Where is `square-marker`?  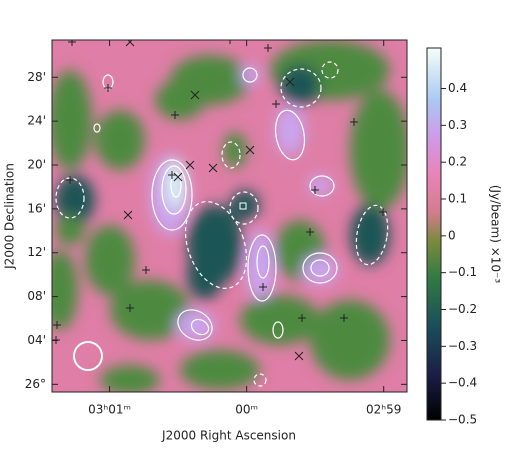
square-marker is located at coordinates (243, 206).